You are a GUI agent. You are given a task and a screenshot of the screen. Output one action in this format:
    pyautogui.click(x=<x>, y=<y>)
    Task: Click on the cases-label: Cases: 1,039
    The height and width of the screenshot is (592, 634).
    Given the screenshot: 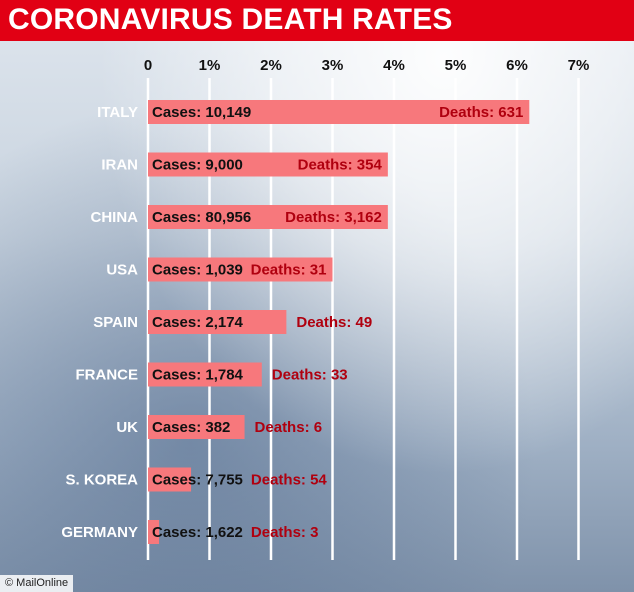 What is the action you would take?
    pyautogui.click(x=197, y=270)
    